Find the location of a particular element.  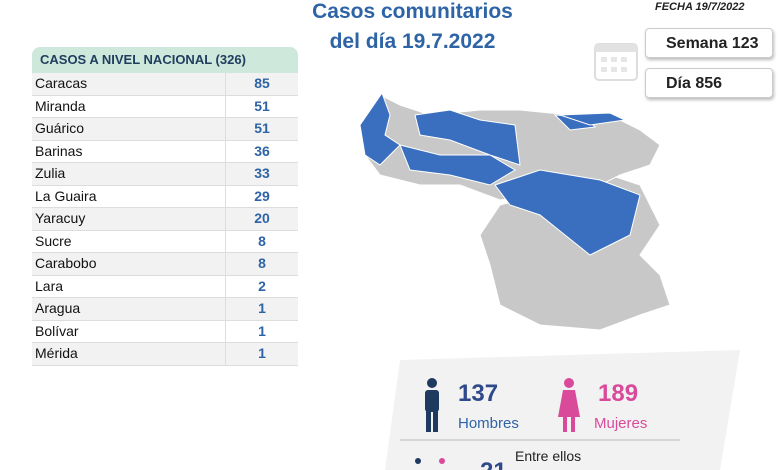

table-header: CASOS A NIVEL NACIONAL (326) is located at coordinates (165, 60).